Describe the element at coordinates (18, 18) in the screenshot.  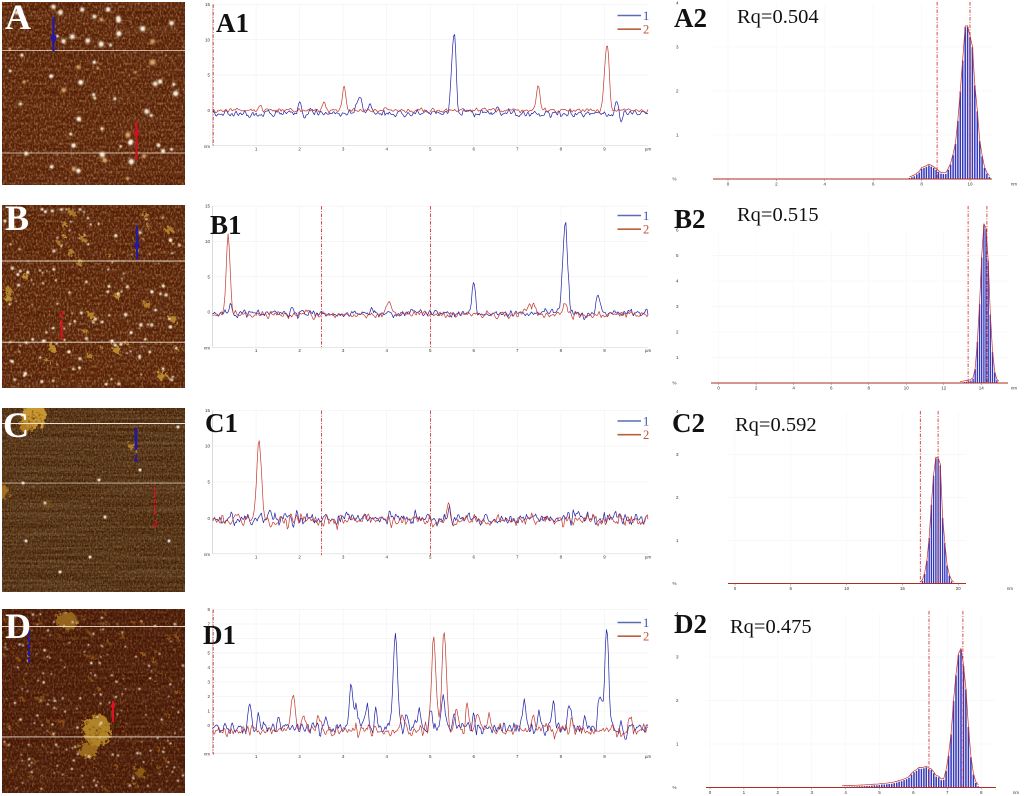
I see `svg-text: A` at that location.